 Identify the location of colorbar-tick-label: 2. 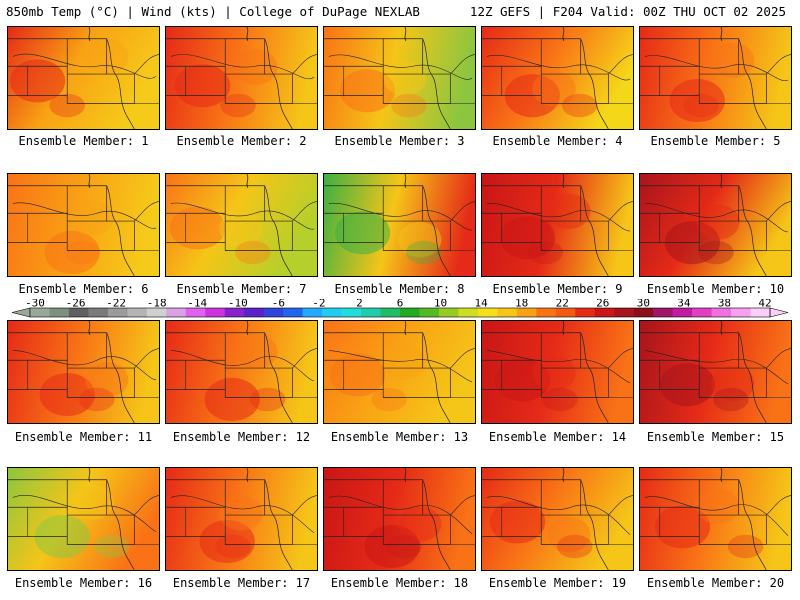
(359, 304).